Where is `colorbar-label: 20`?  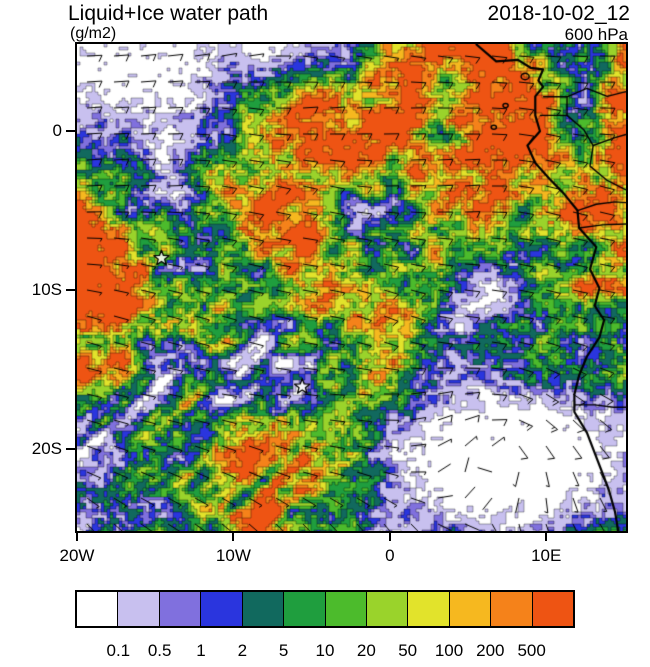
colorbar-label: 20 is located at coordinates (366, 650).